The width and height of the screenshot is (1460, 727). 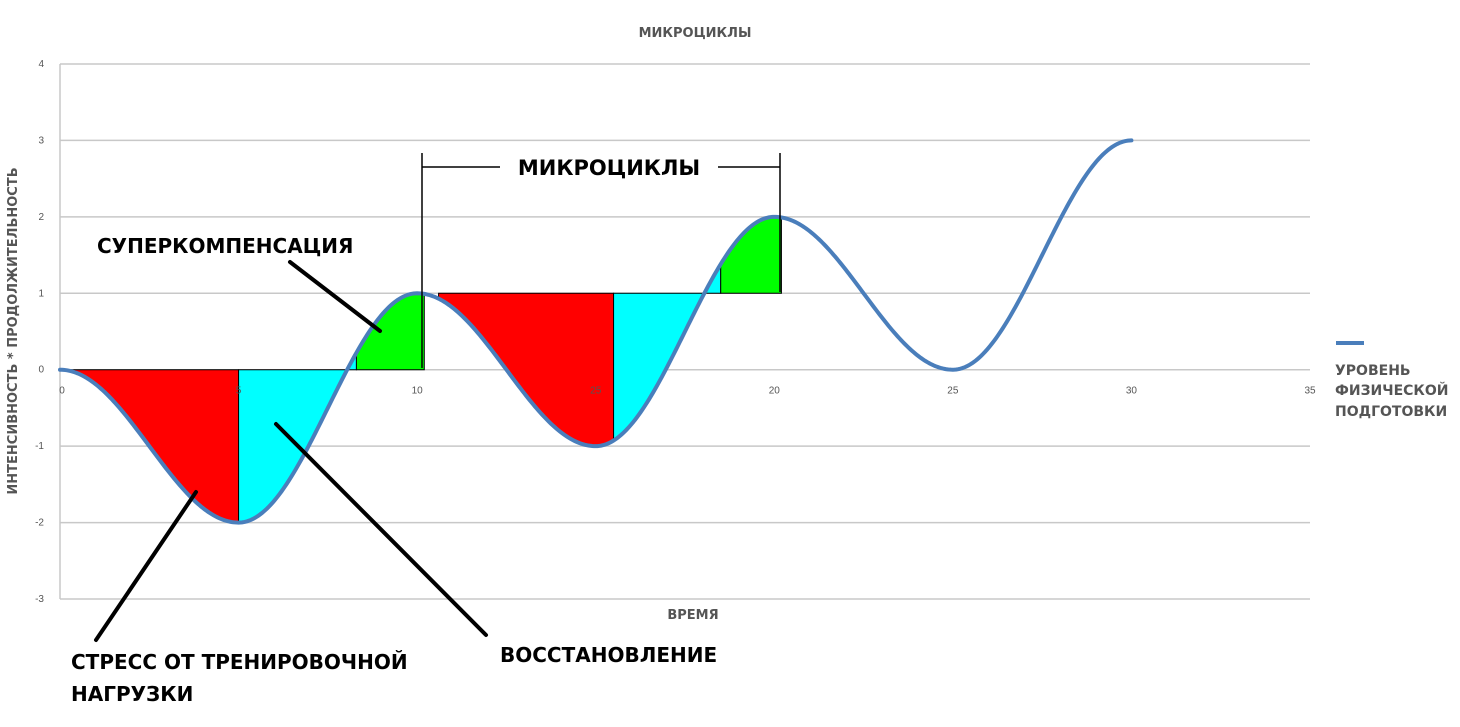 What do you see at coordinates (41, 217) in the screenshot?
I see `y-tick-label: 2` at bounding box center [41, 217].